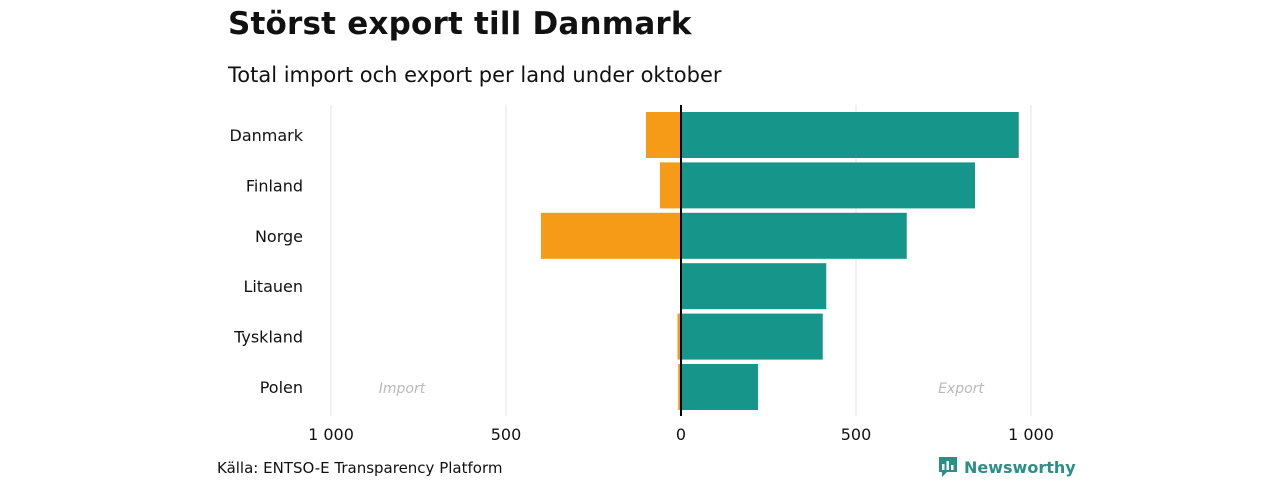 The width and height of the screenshot is (1280, 482). Describe the element at coordinates (360, 468) in the screenshot. I see `source-note: Källa: ENTSO-E Transparency Platform` at that location.